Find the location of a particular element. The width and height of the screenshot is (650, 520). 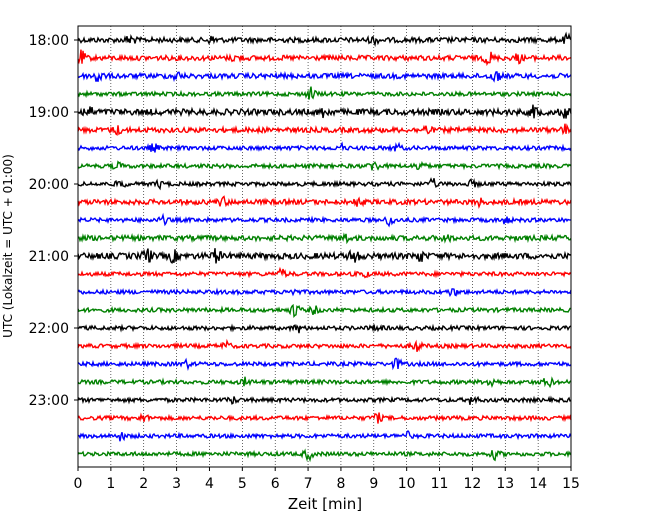

x-tick-label: 10 is located at coordinates (407, 484).